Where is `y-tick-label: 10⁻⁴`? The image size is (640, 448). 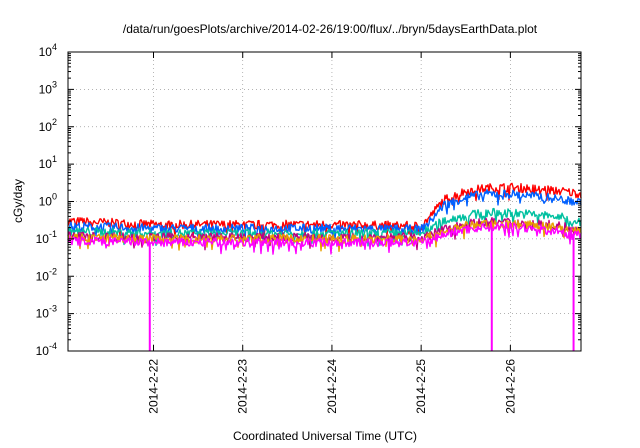 y-tick-label: 10⁻⁴ is located at coordinates (46, 349).